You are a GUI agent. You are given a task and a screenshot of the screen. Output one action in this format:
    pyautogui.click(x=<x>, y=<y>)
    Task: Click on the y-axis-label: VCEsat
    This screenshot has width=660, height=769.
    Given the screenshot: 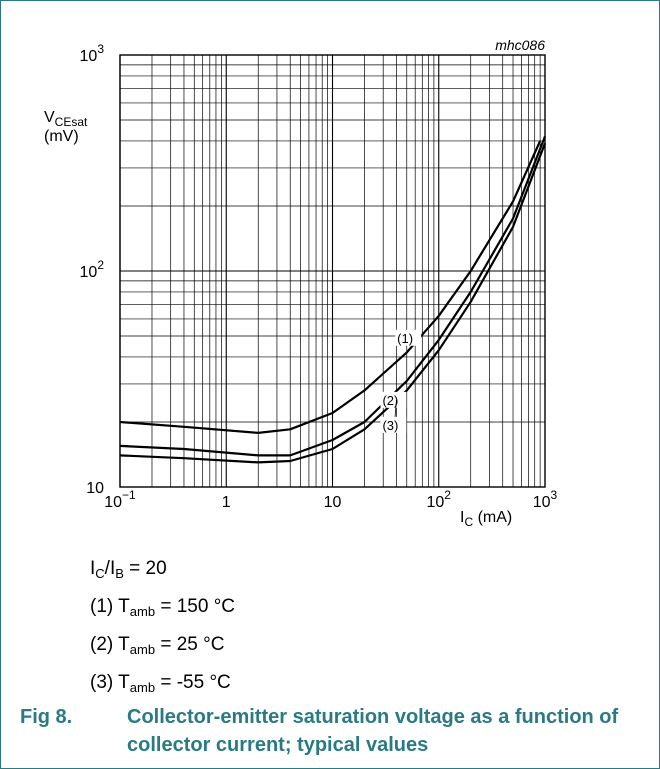 What is the action you would take?
    pyautogui.click(x=66, y=119)
    